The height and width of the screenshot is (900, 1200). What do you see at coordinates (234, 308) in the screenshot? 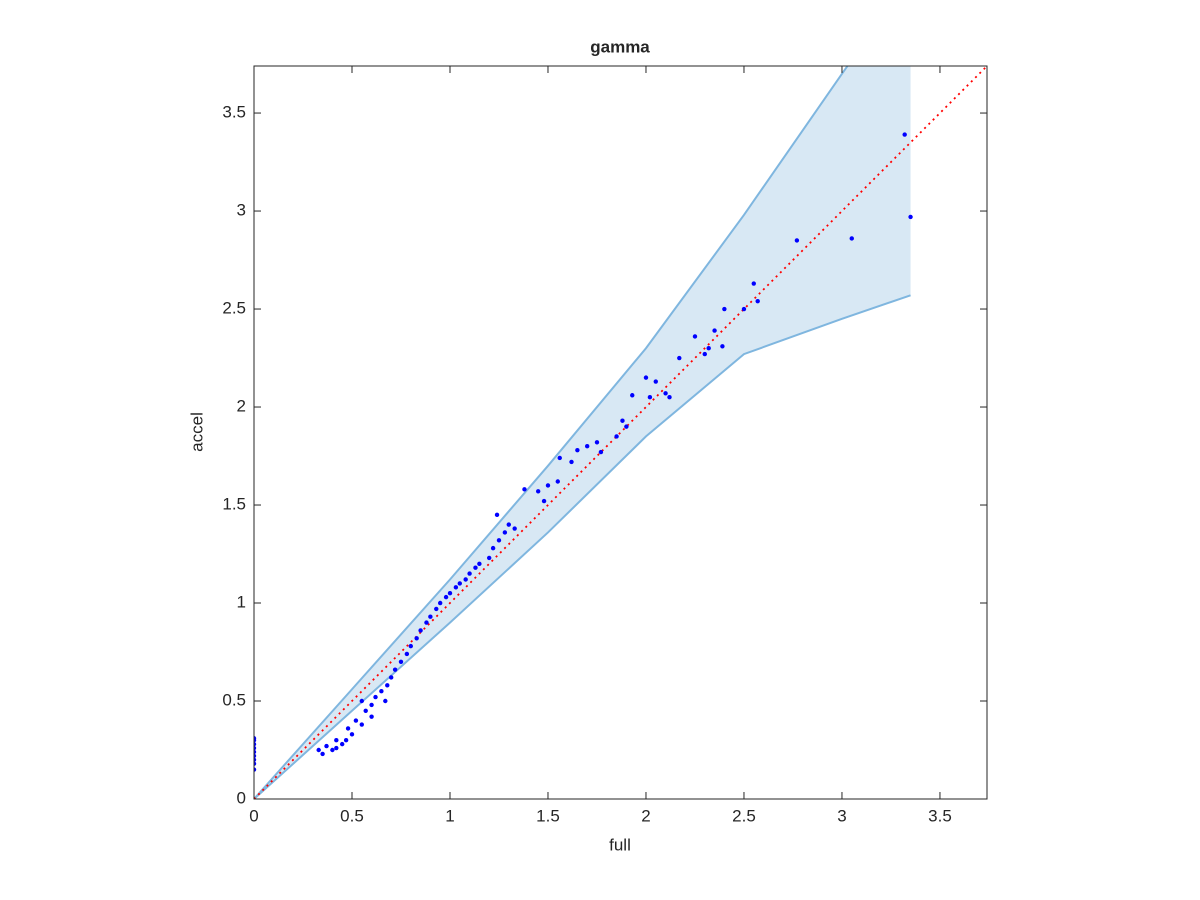
I see `y-tick-label: 2.5` at bounding box center [234, 308].